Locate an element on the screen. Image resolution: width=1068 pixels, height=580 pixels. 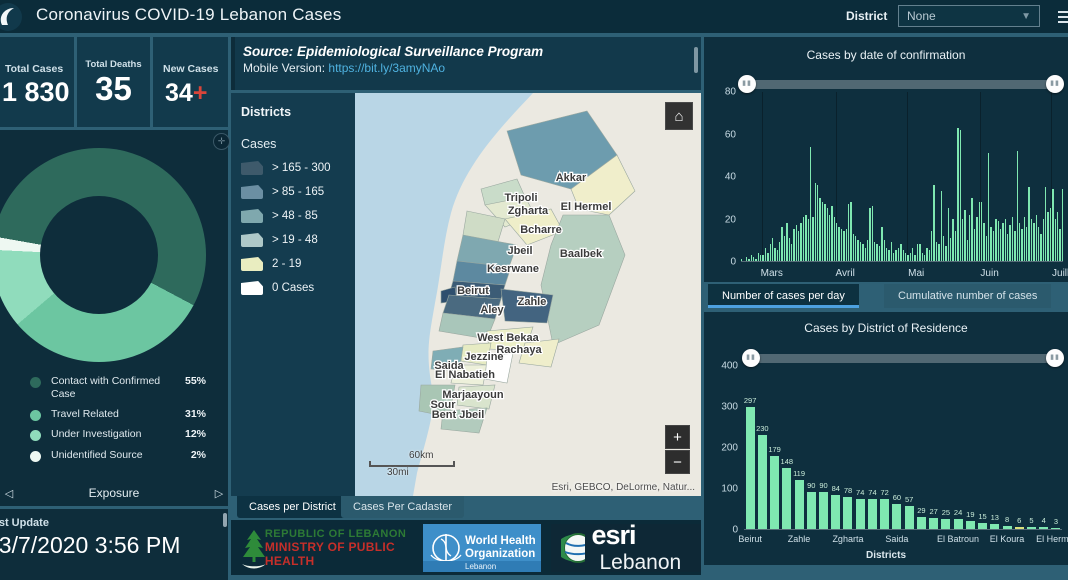
district-shape is located at coordinates (467, 326).